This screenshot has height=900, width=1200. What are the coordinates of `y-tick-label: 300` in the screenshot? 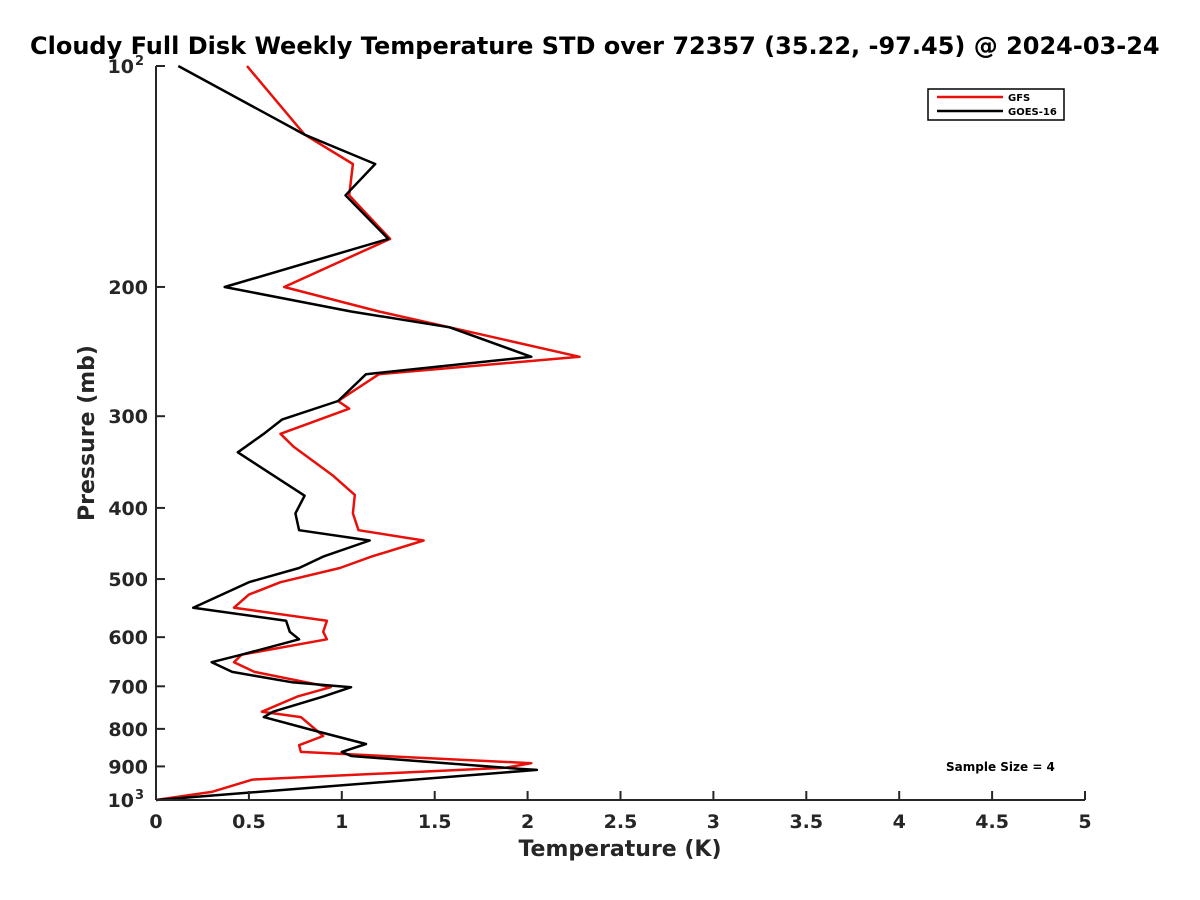 It's located at (128, 417).